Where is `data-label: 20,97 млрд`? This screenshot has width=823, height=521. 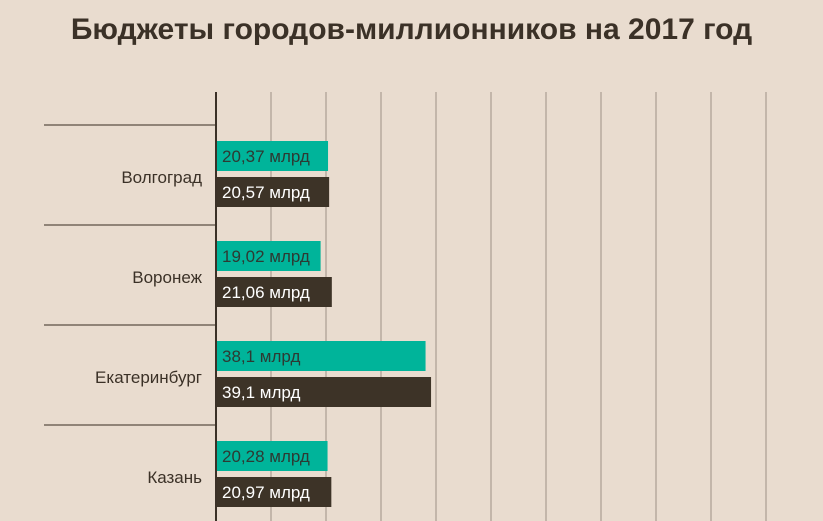
data-label: 20,97 млрд is located at coordinates (266, 492).